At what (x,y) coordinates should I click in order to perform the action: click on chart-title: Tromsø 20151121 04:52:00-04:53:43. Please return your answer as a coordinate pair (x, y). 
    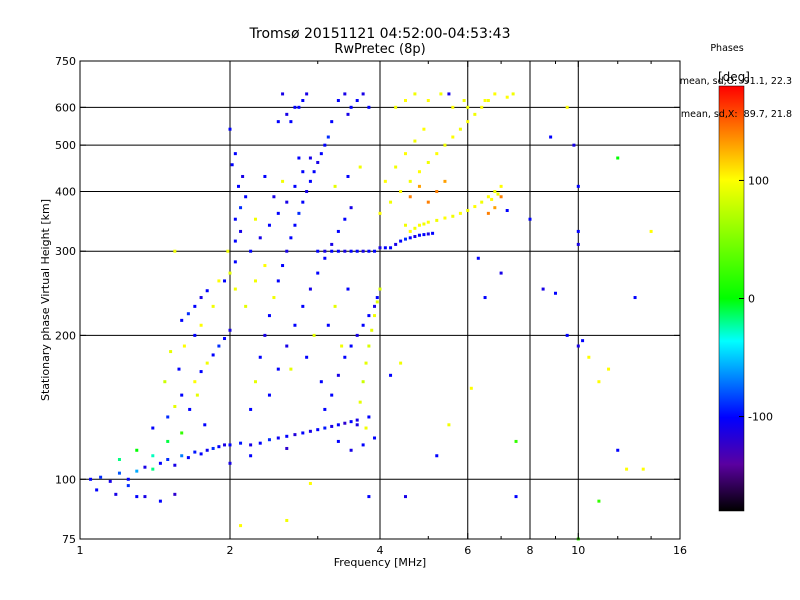
    Looking at the image, I should click on (380, 34).